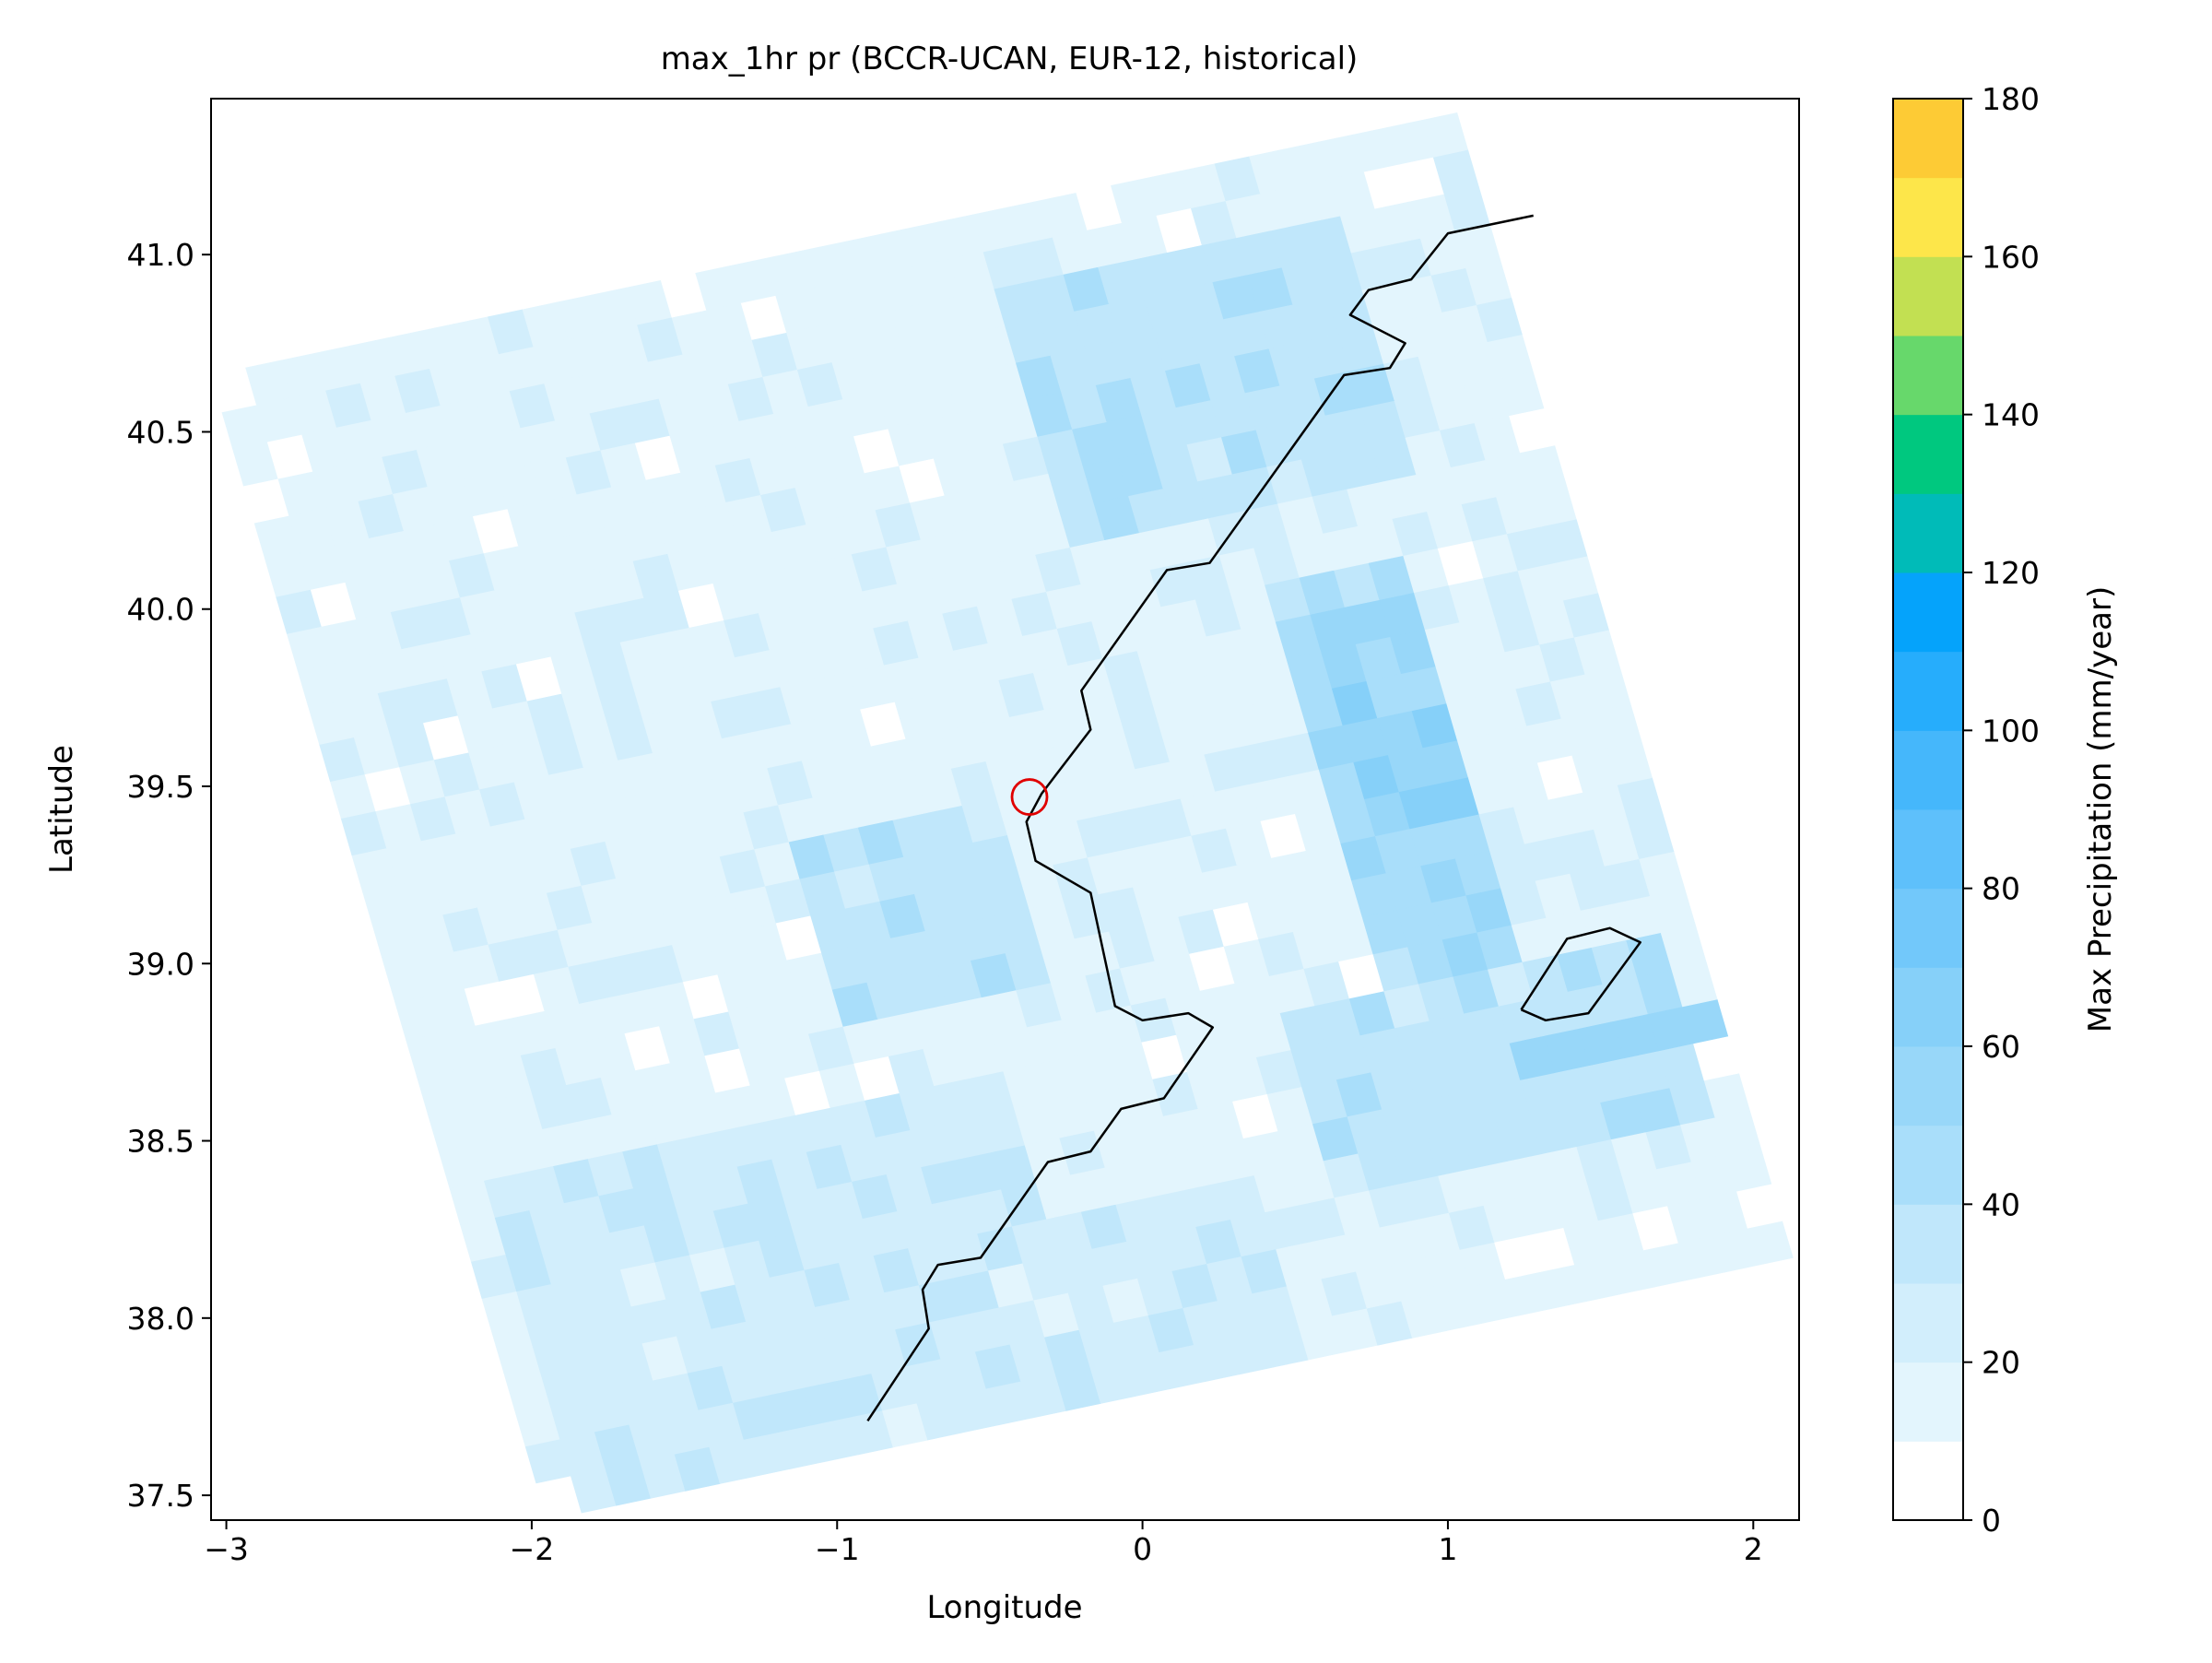  What do you see at coordinates (2001, 1204) in the screenshot?
I see `colorbar-tick-label: 40` at bounding box center [2001, 1204].